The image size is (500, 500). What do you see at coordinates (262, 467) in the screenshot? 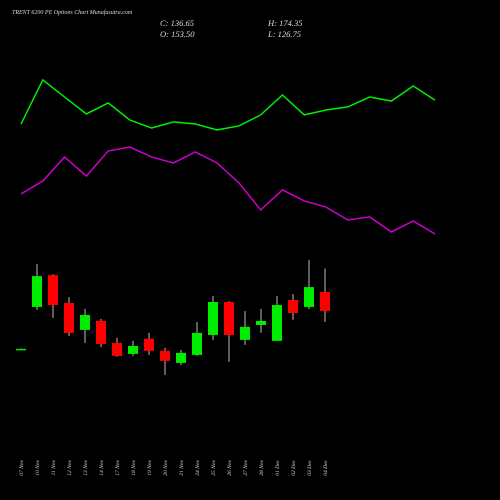
I see `x-tick-label: 28 Nov` at bounding box center [262, 467].